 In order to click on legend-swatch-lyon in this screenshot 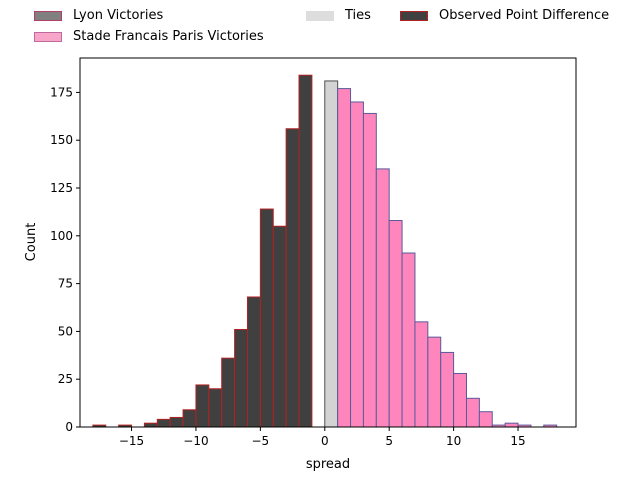, I will do `click(48, 15)`.